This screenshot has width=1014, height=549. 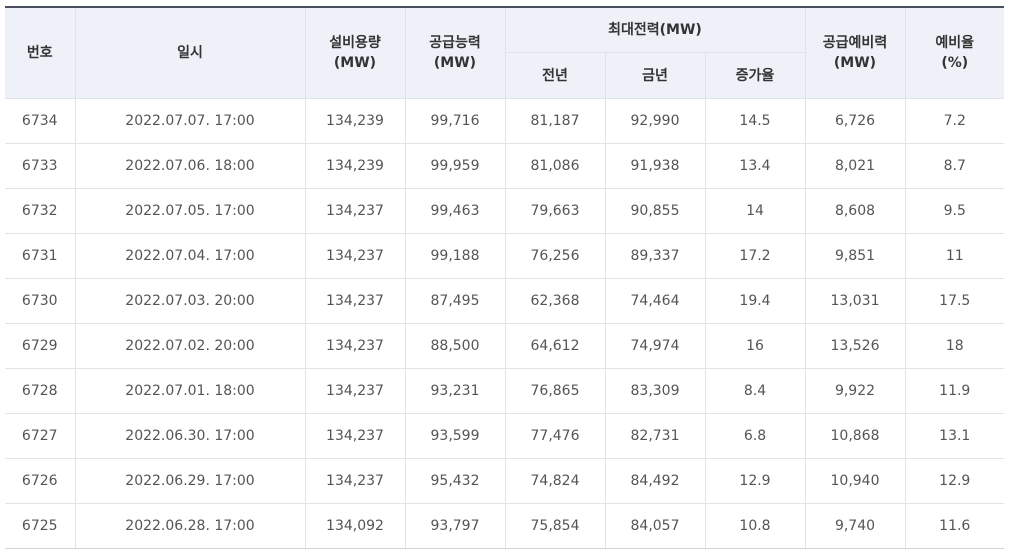 What do you see at coordinates (855, 391) in the screenshot?
I see `cell-reserve: 9,922` at bounding box center [855, 391].